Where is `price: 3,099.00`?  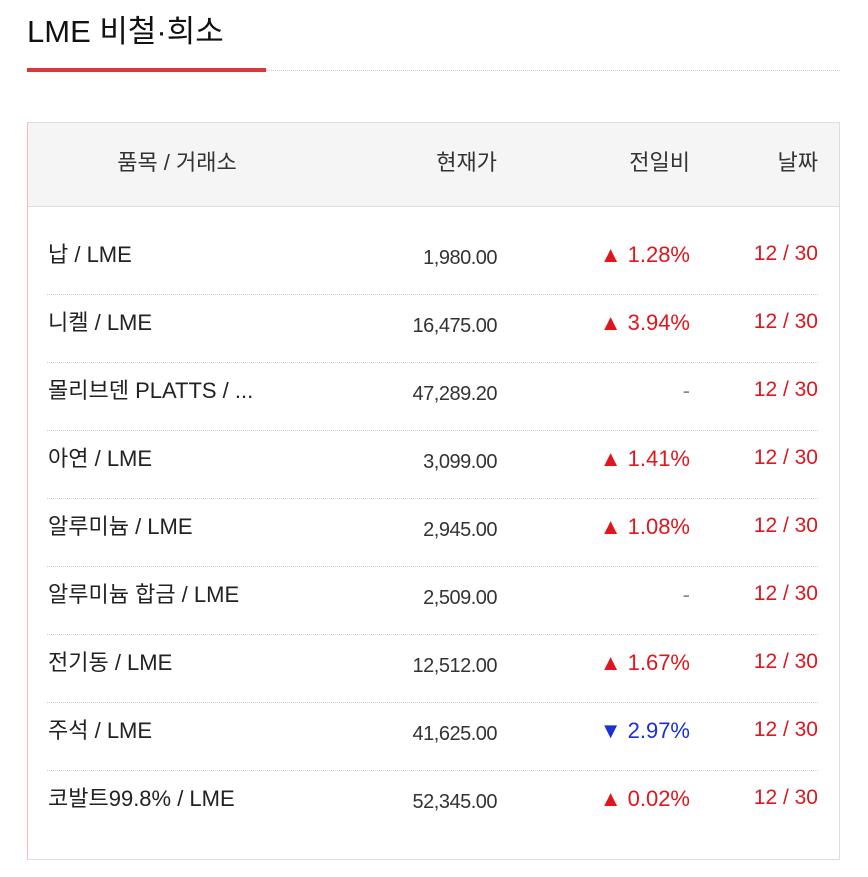 price: 3,099.00 is located at coordinates (460, 462).